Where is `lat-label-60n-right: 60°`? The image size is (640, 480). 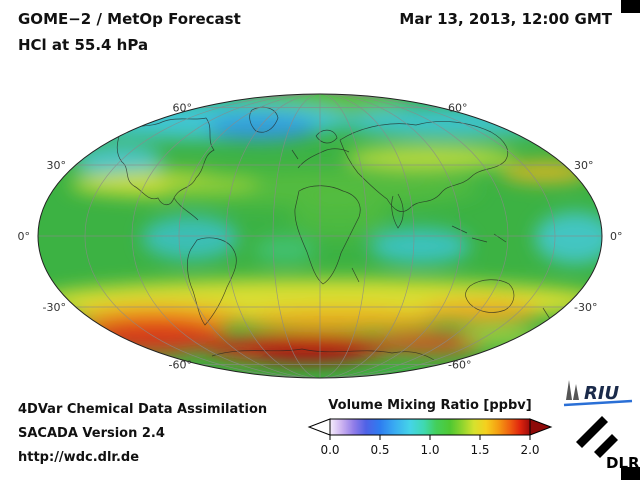
lat-label-60n-right: 60° is located at coordinates (458, 108).